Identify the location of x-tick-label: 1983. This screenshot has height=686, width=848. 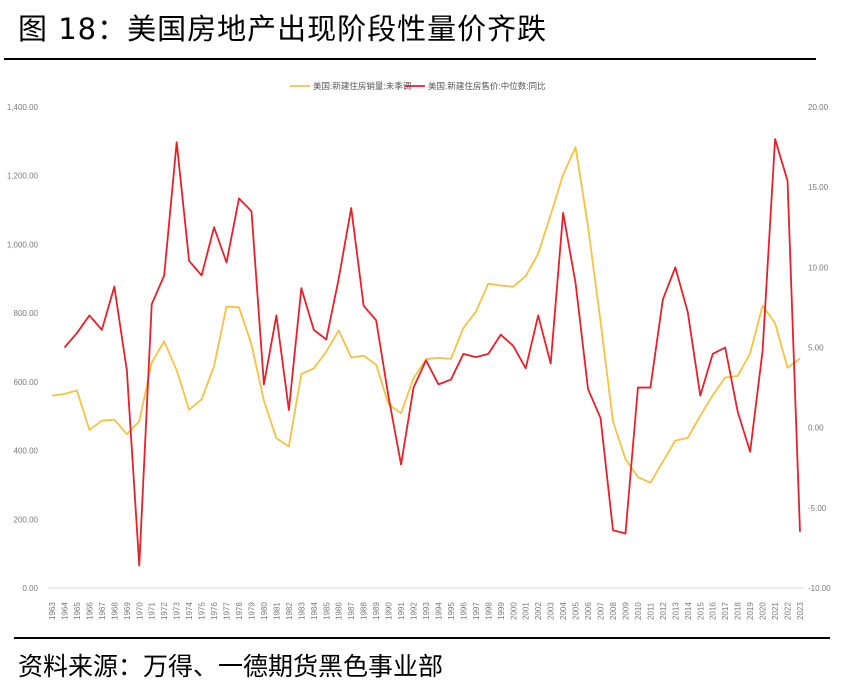
(301, 611).